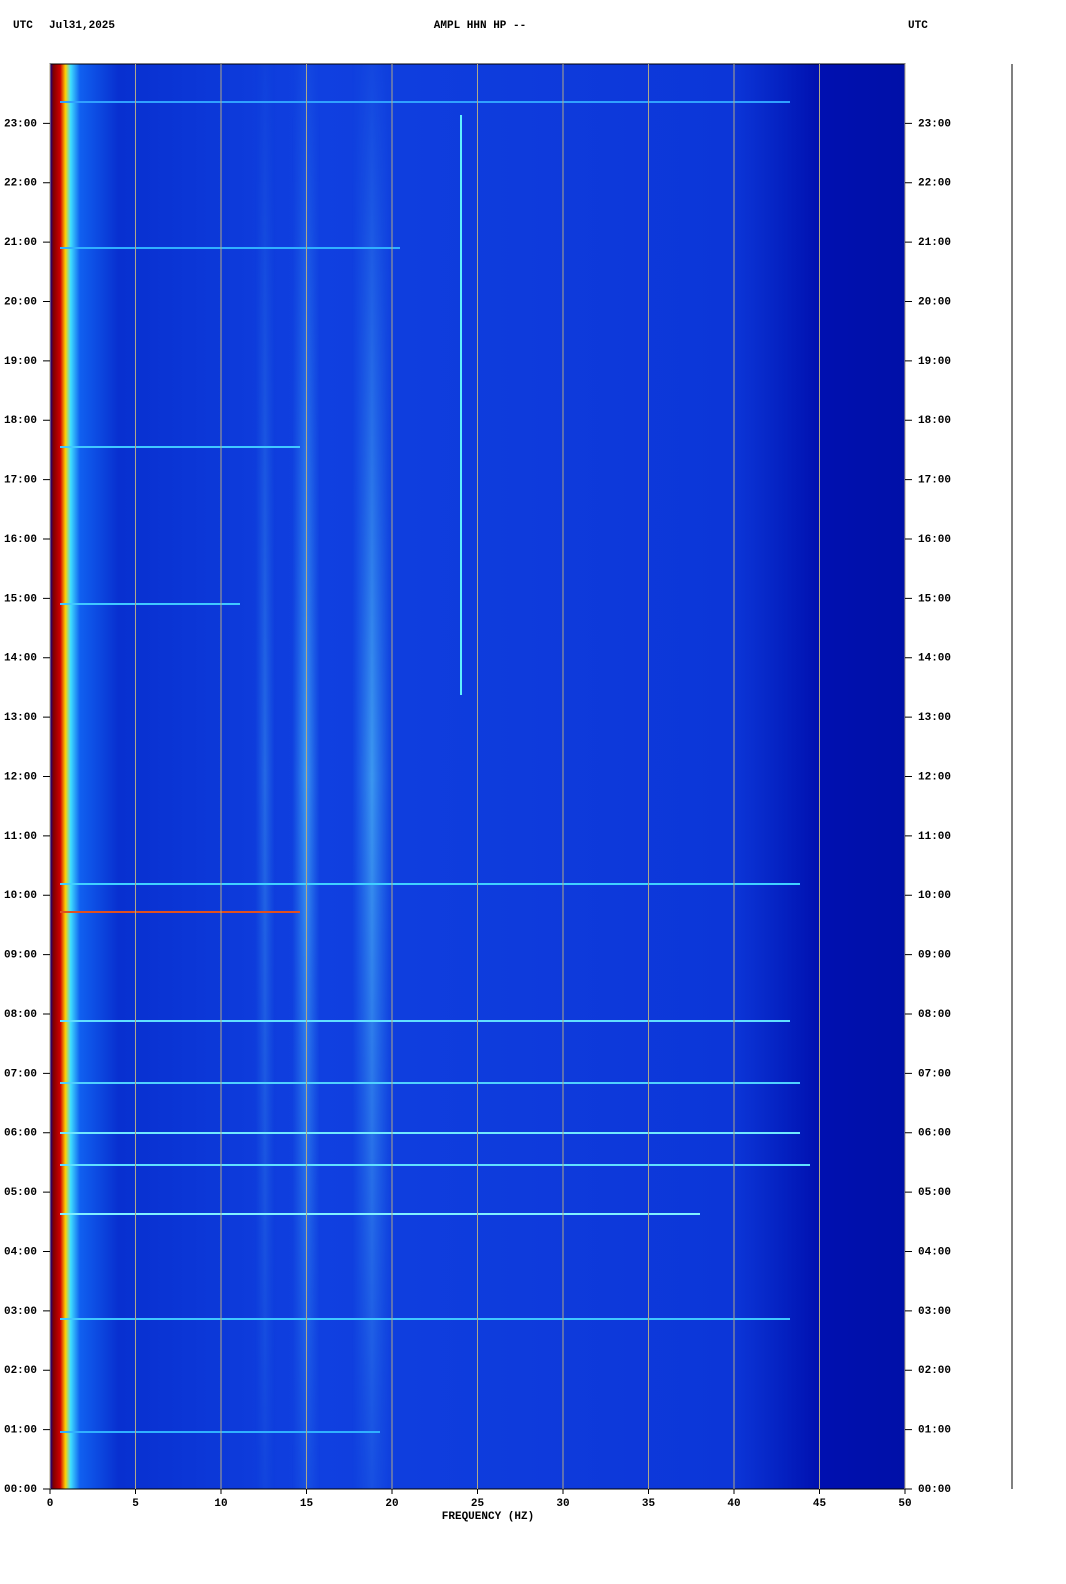 Image resolution: width=1066 pixels, height=1584 pixels. What do you see at coordinates (135, 1504) in the screenshot?
I see `x-tick-label: 5` at bounding box center [135, 1504].